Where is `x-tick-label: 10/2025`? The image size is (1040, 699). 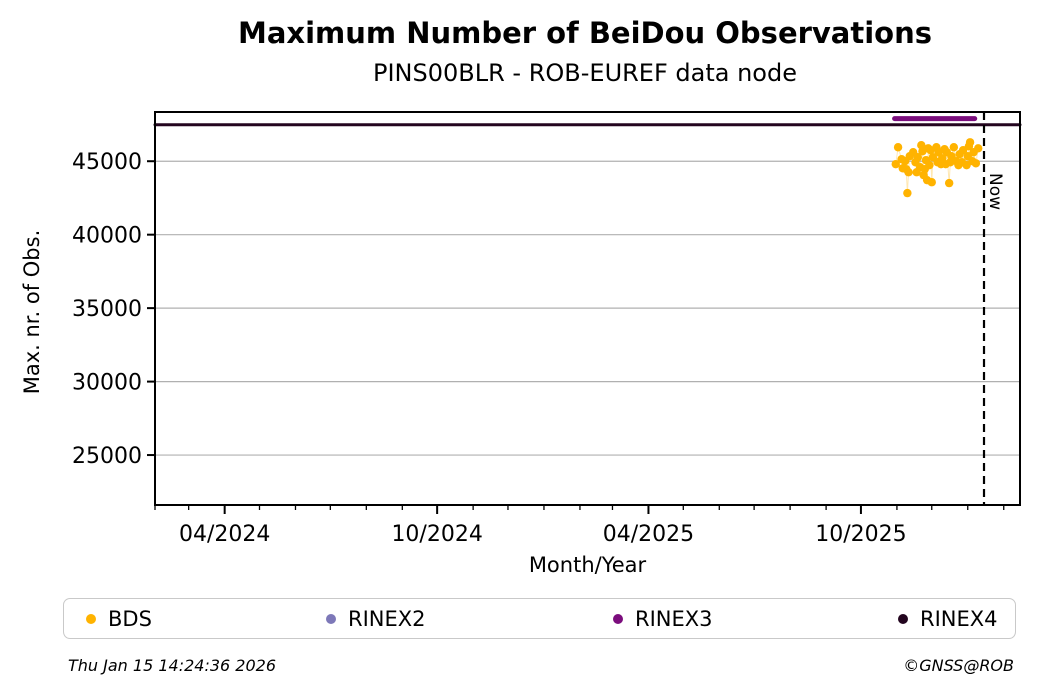
x-tick-label: 10/2025 is located at coordinates (860, 534).